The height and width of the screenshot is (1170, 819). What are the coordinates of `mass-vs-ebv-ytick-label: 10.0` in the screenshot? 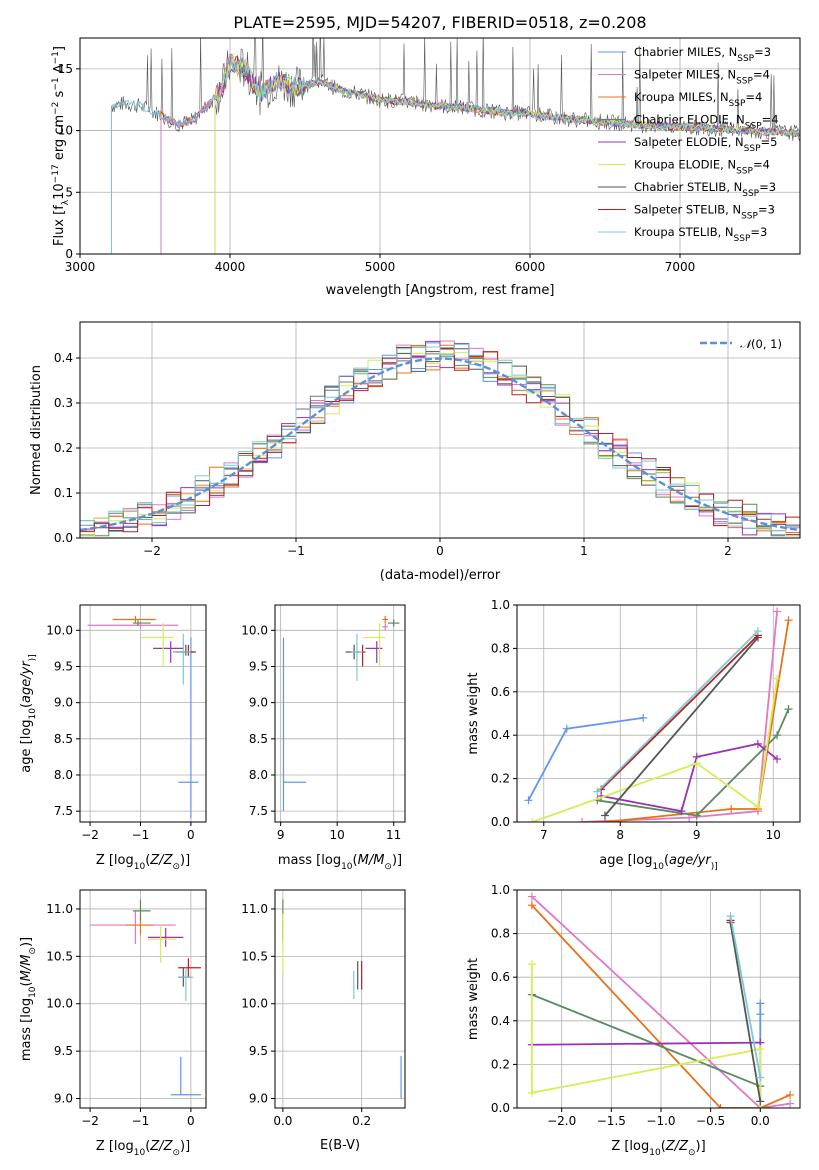 It's located at (254, 1004).